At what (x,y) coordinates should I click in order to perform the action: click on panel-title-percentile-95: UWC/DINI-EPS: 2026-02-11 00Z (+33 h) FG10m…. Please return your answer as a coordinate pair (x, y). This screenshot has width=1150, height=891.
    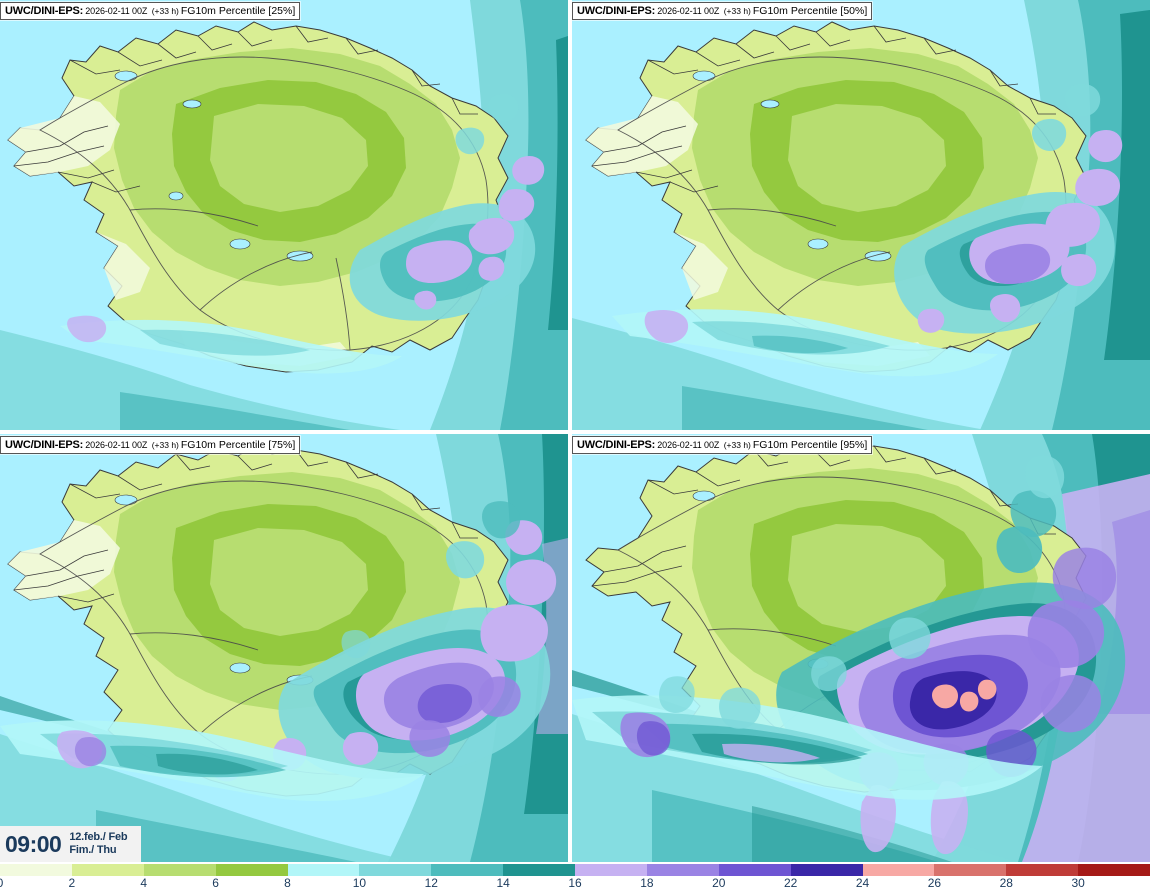
    Looking at the image, I should click on (722, 445).